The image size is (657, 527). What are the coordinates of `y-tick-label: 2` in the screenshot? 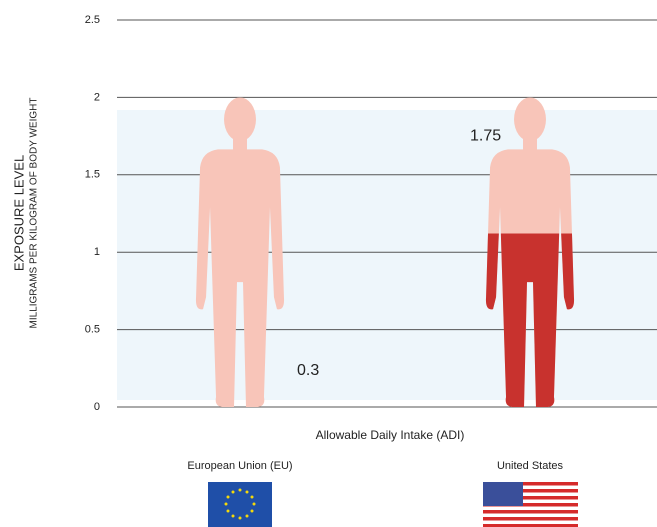 It's located at (97, 97).